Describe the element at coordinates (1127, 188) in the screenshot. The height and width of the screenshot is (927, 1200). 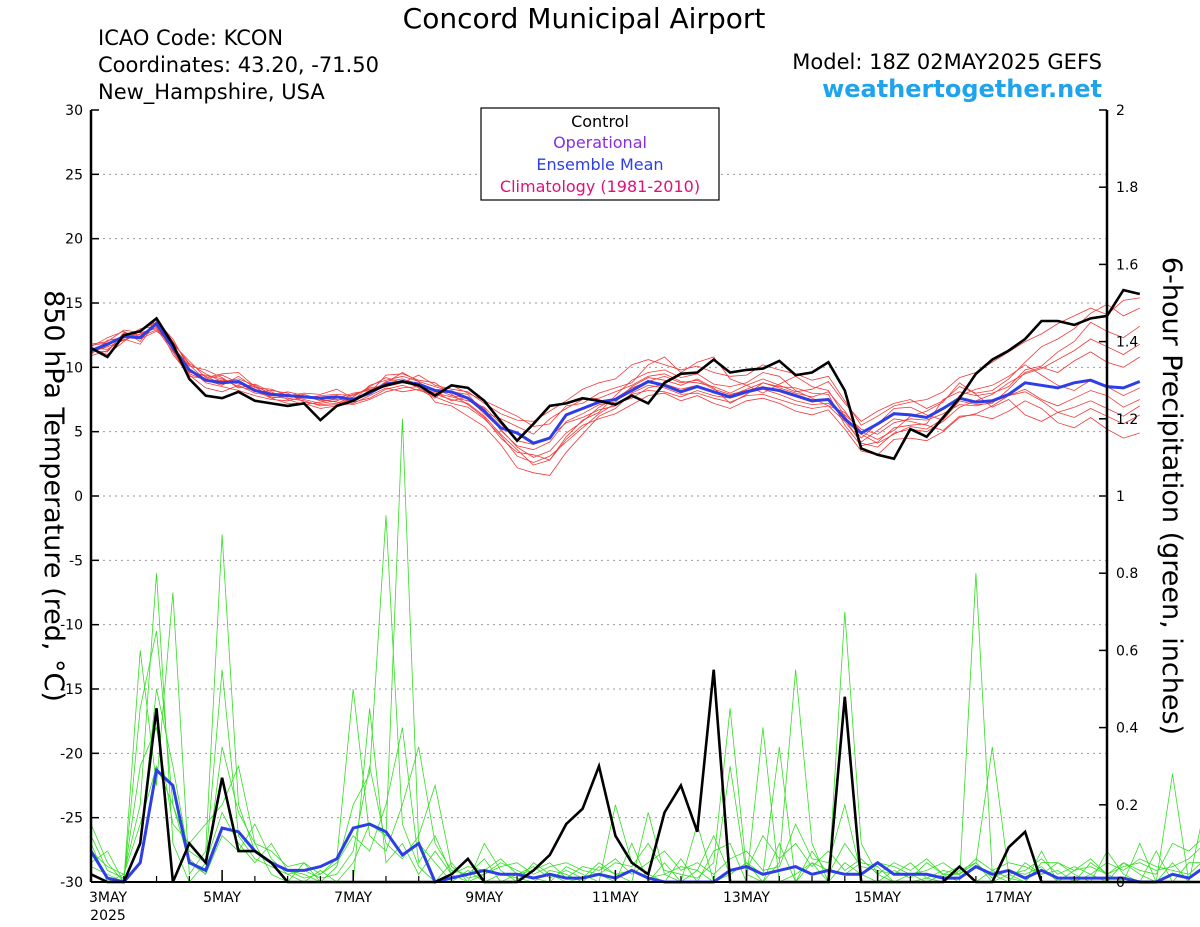
I see `y-right-tick-label: 1.8` at that location.